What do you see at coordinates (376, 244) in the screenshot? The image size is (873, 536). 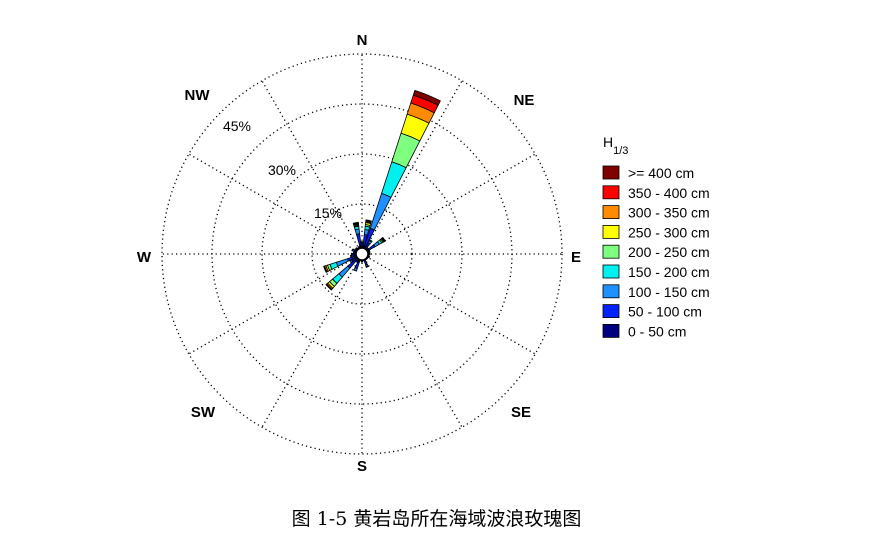 I see `petal-56.25` at bounding box center [376, 244].